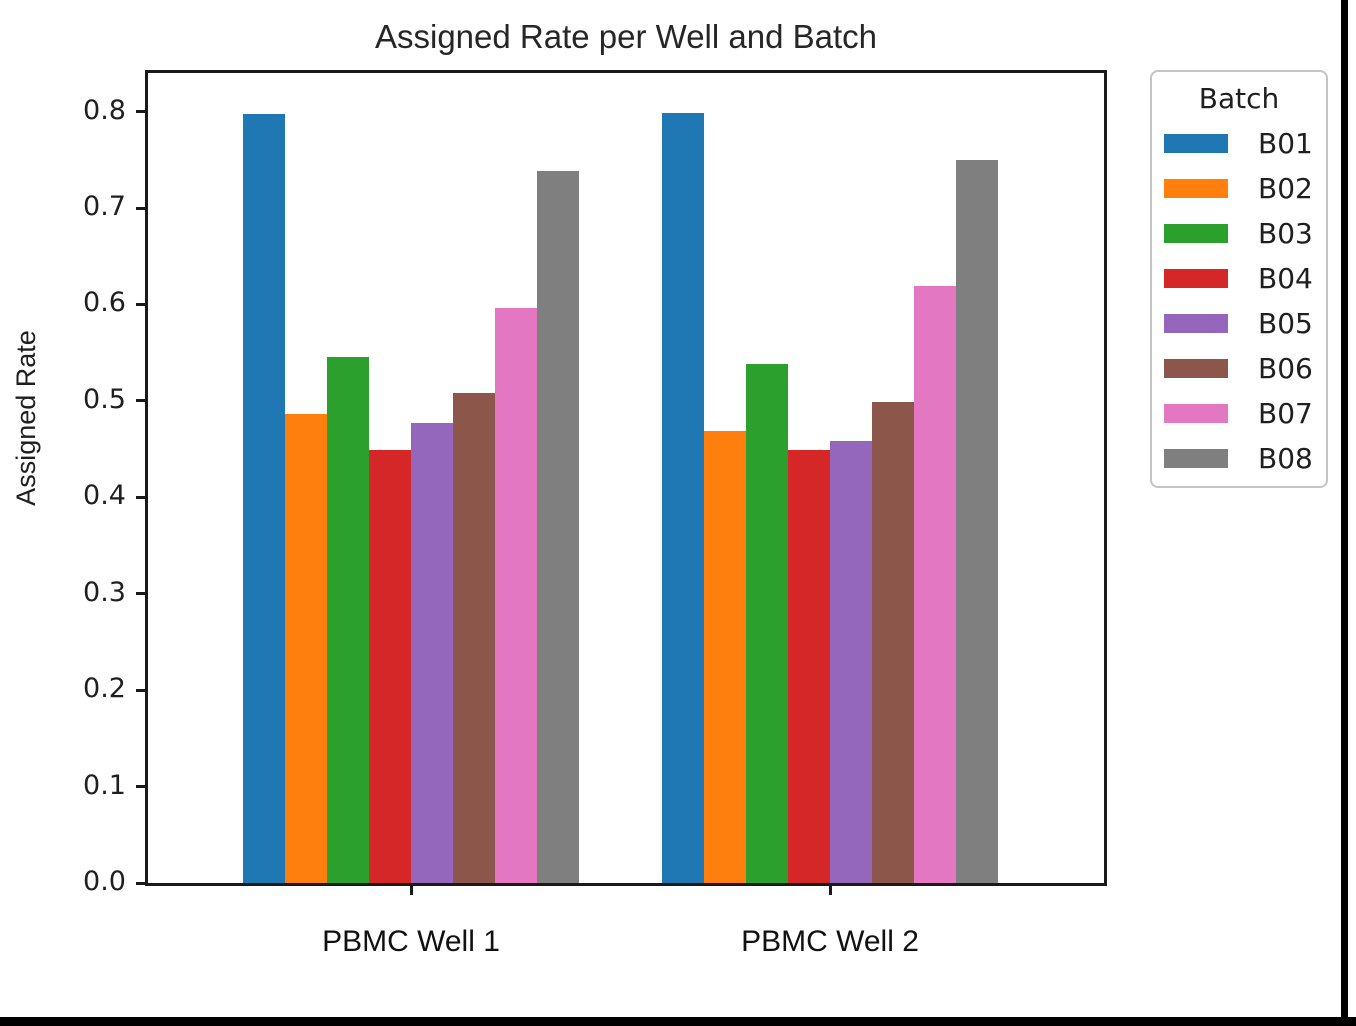 The height and width of the screenshot is (1026, 1356). I want to click on y-tick-label: 0.0, so click(104, 881).